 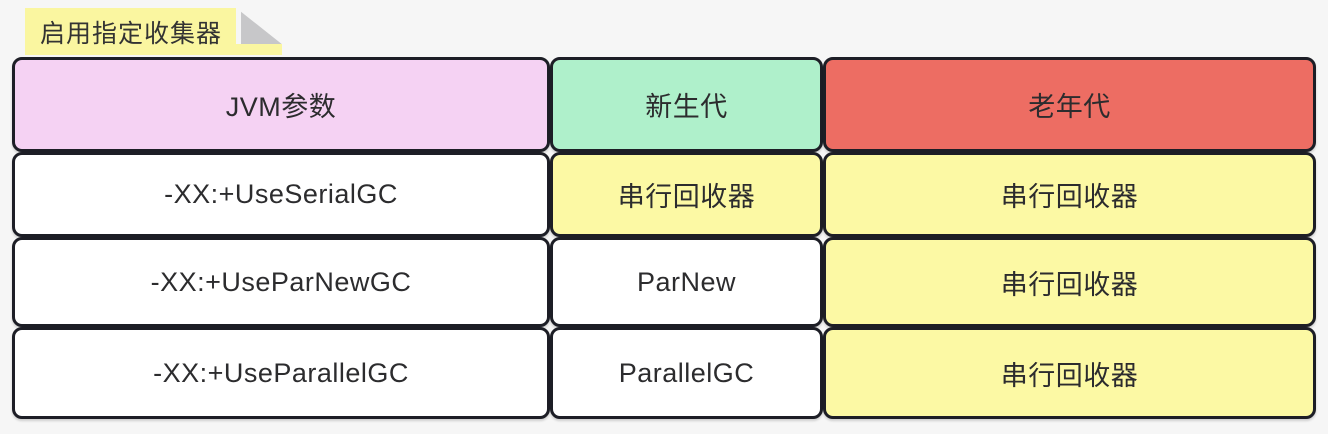 I want to click on header-cell: 新生代, so click(x=686, y=104).